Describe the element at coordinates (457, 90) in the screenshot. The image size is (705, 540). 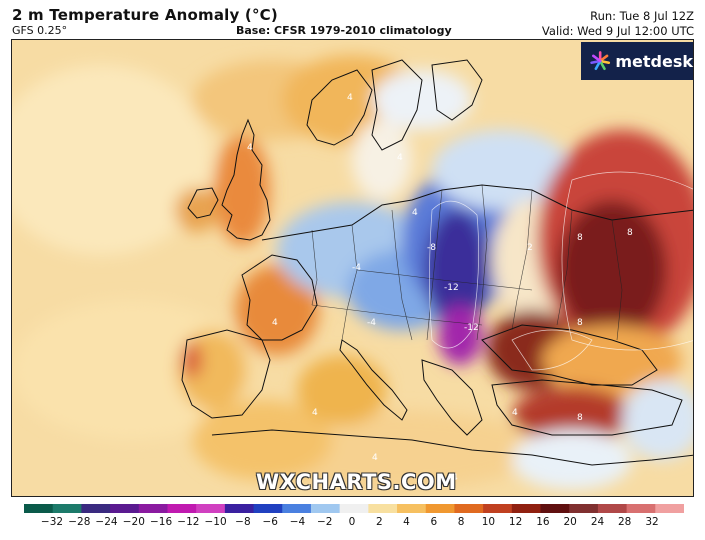
I see `finland` at that location.